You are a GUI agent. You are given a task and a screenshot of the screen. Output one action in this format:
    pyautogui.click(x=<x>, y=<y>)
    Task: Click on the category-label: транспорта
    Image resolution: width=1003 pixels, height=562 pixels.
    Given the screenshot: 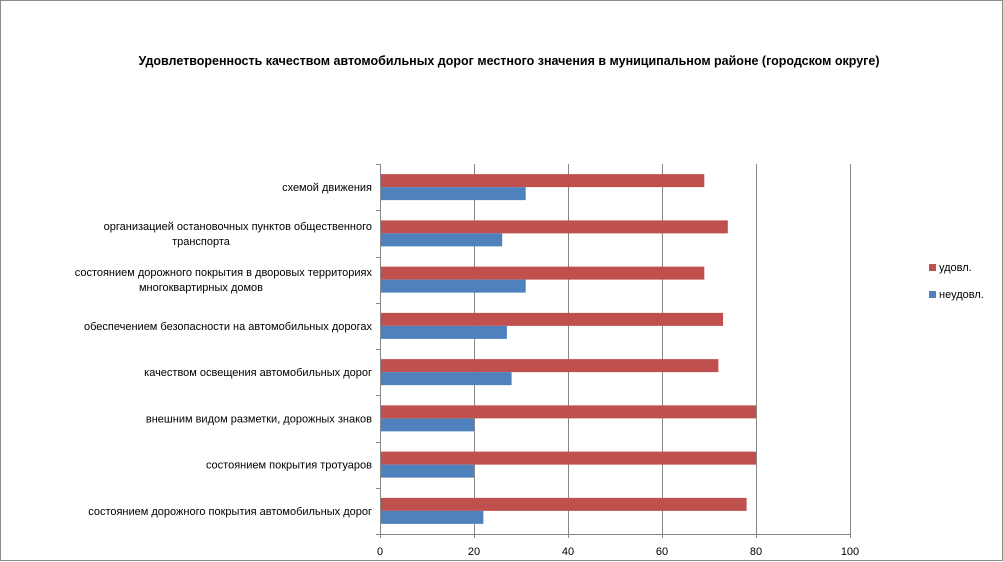 What is the action you would take?
    pyautogui.click(x=201, y=242)
    